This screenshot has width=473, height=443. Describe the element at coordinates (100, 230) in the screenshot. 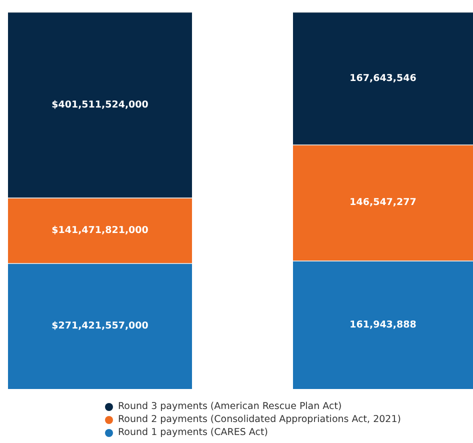

I see `data-label: $141,471,821,000` at that location.